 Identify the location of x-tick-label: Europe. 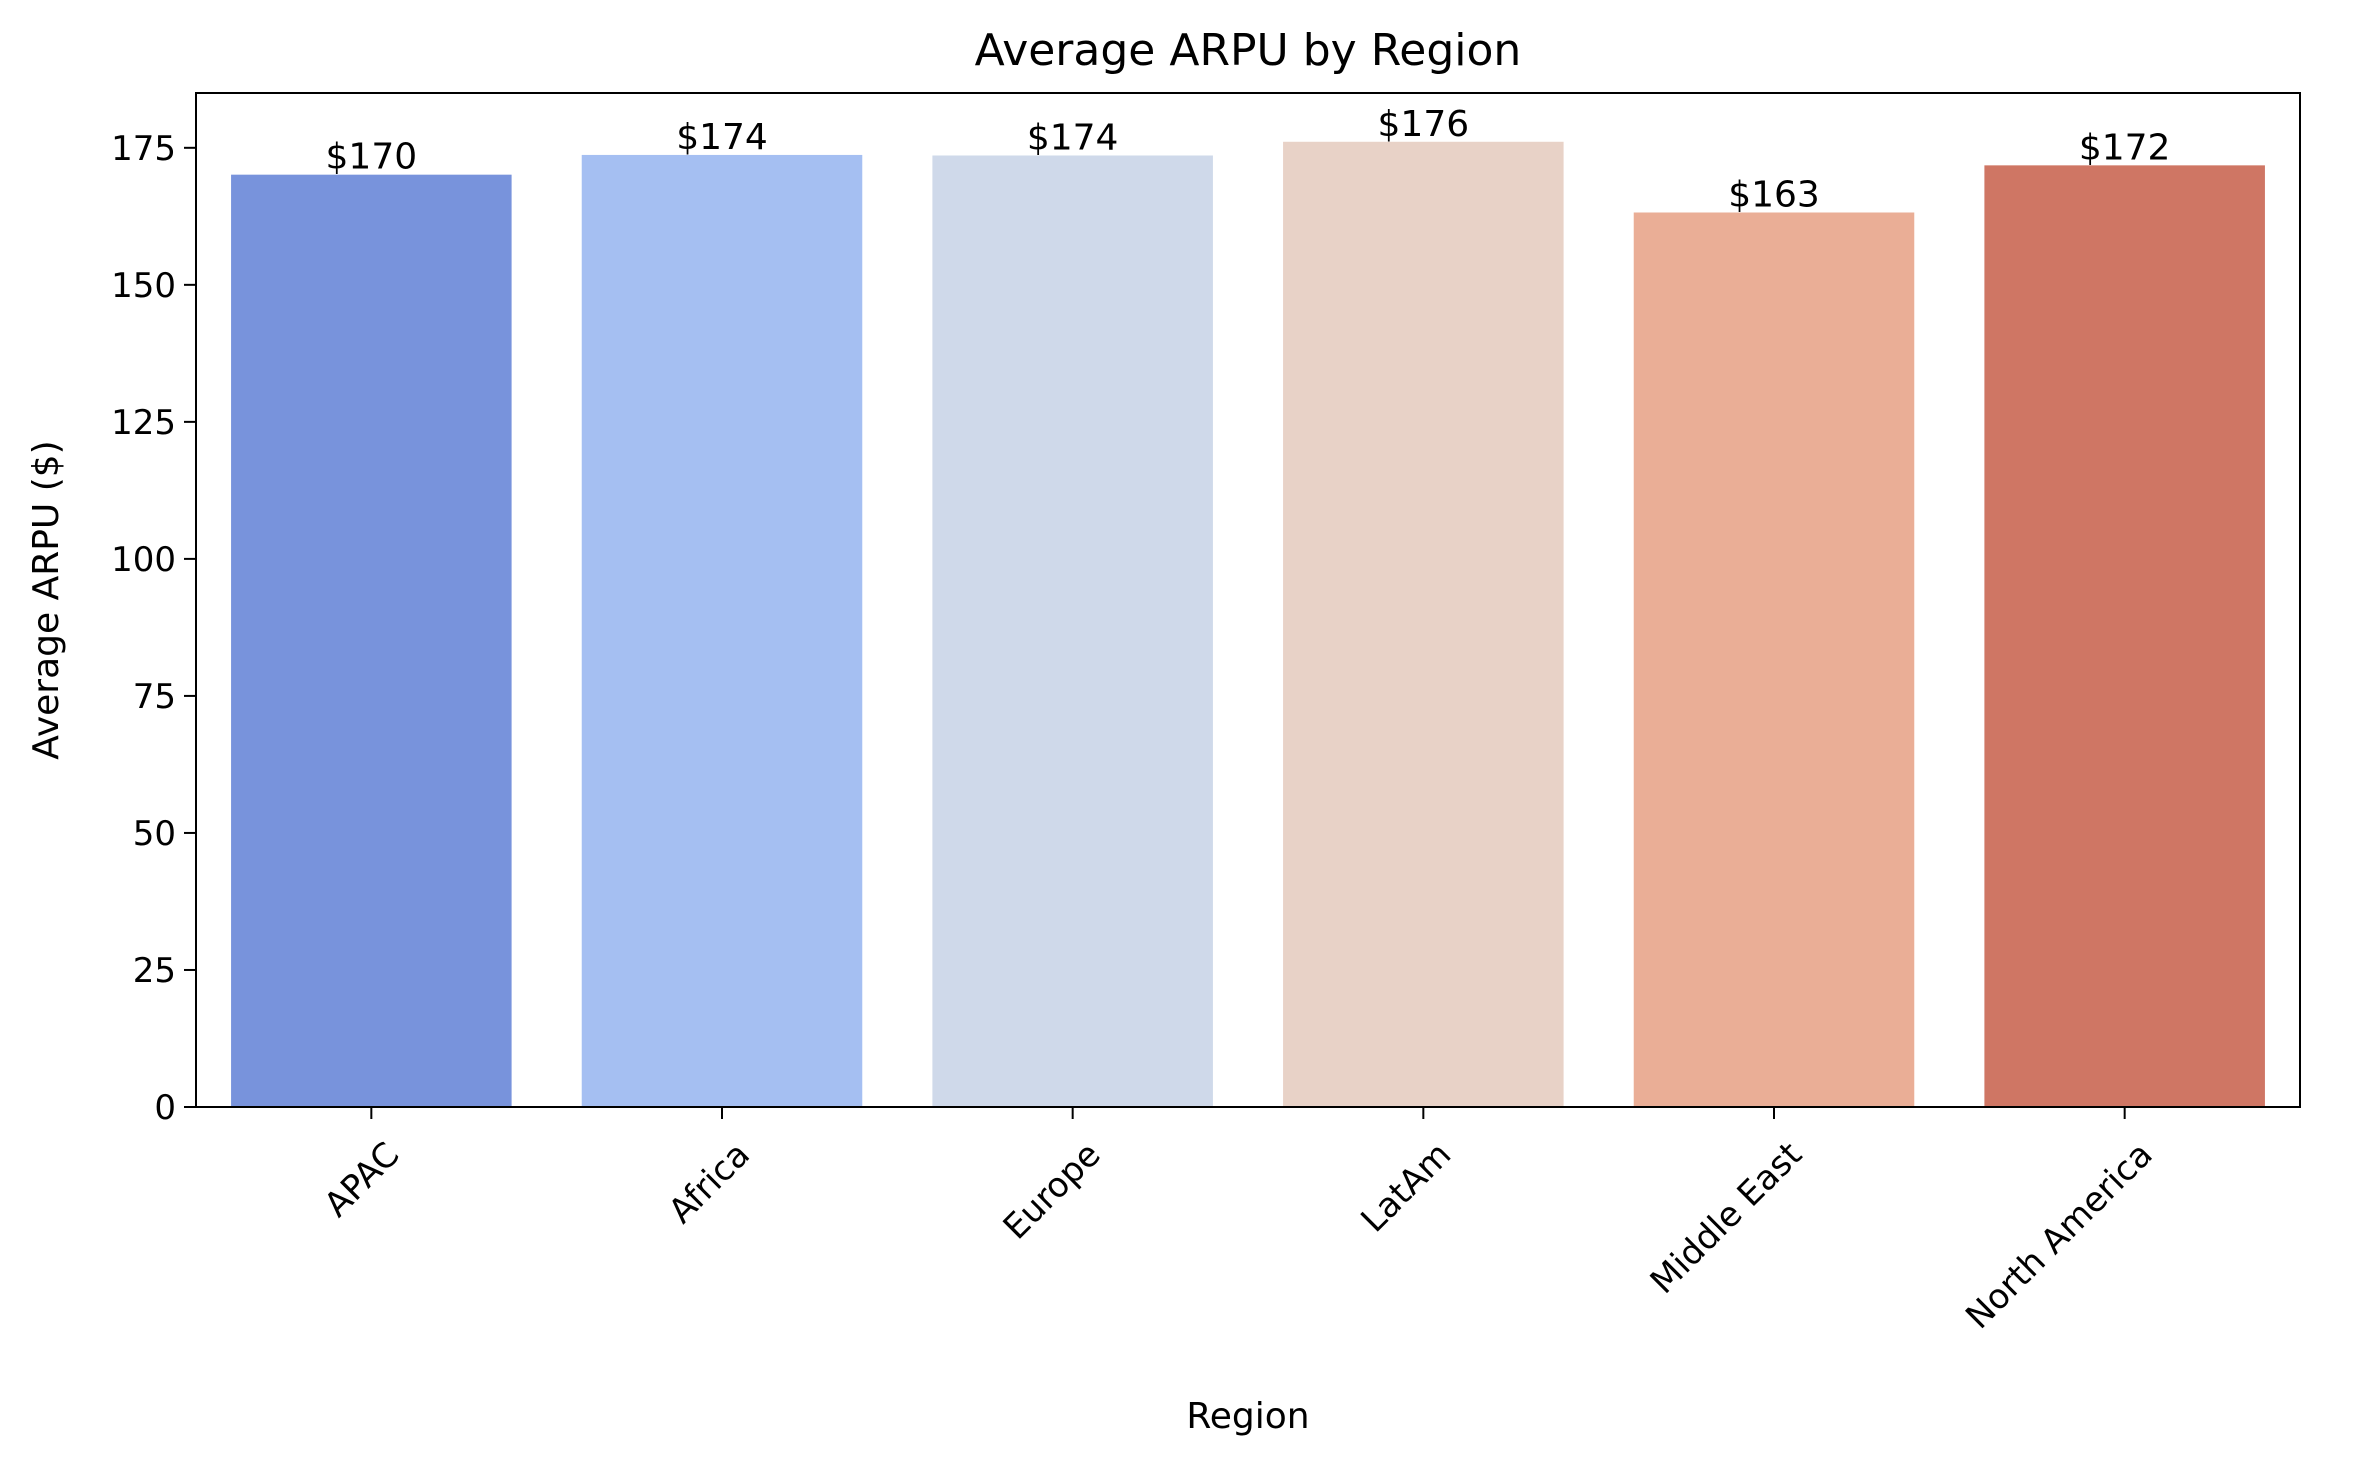
(1052, 1191).